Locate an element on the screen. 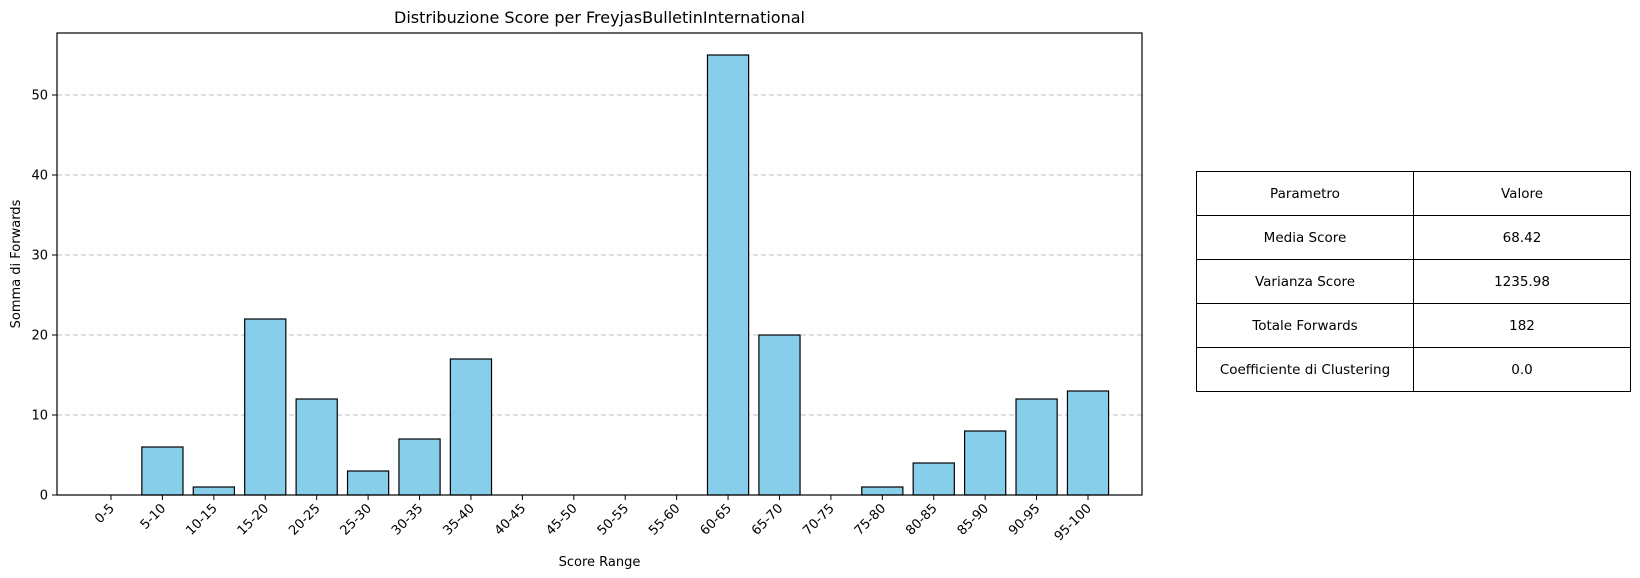 The image size is (1640, 578). table-cell: Coefficiente di Clustering is located at coordinates (1305, 369).